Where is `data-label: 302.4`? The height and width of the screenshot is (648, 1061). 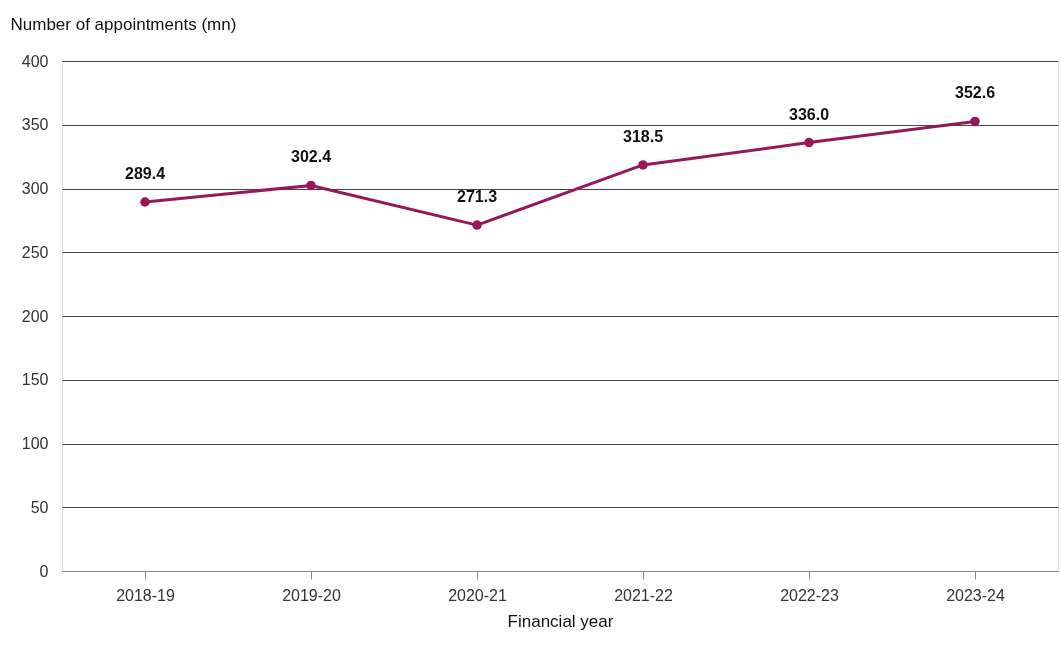
data-label: 302.4 is located at coordinates (311, 157).